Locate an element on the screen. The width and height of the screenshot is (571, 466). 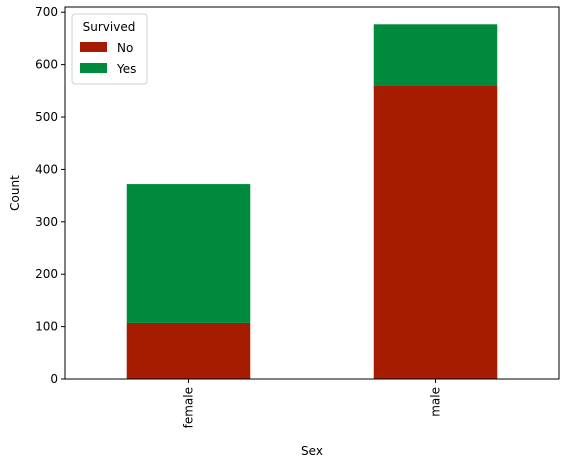
bar-male-no is located at coordinates (435, 232).